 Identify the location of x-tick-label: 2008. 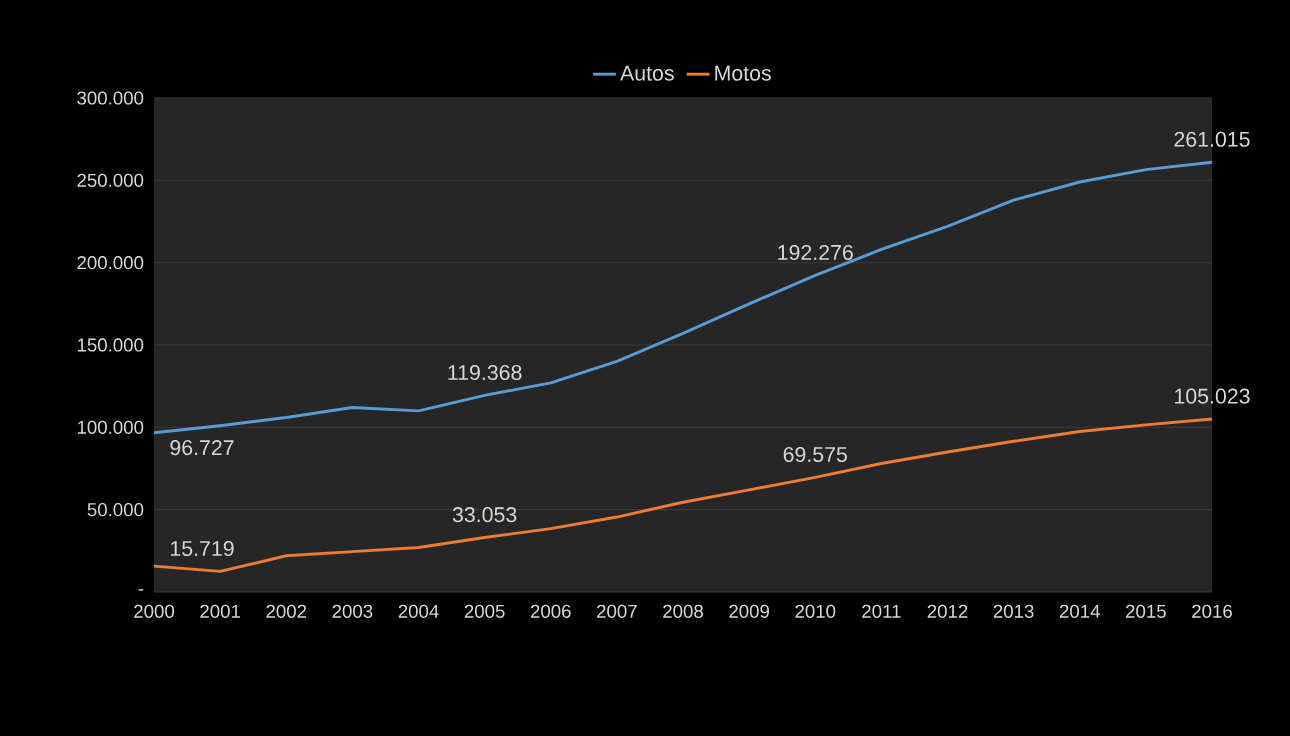
(683, 611).